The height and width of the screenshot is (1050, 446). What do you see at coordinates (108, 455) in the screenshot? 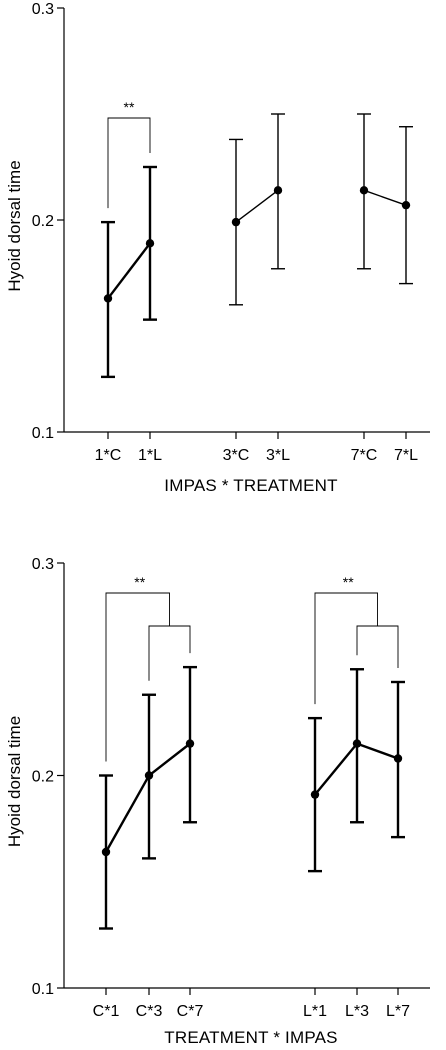
I see `x-tick-label: 1*C` at bounding box center [108, 455].